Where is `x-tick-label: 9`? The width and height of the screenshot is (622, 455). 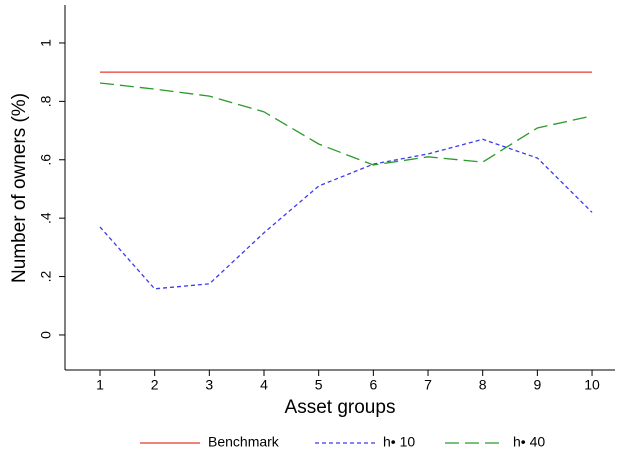 x-tick-label: 9 is located at coordinates (537, 385).